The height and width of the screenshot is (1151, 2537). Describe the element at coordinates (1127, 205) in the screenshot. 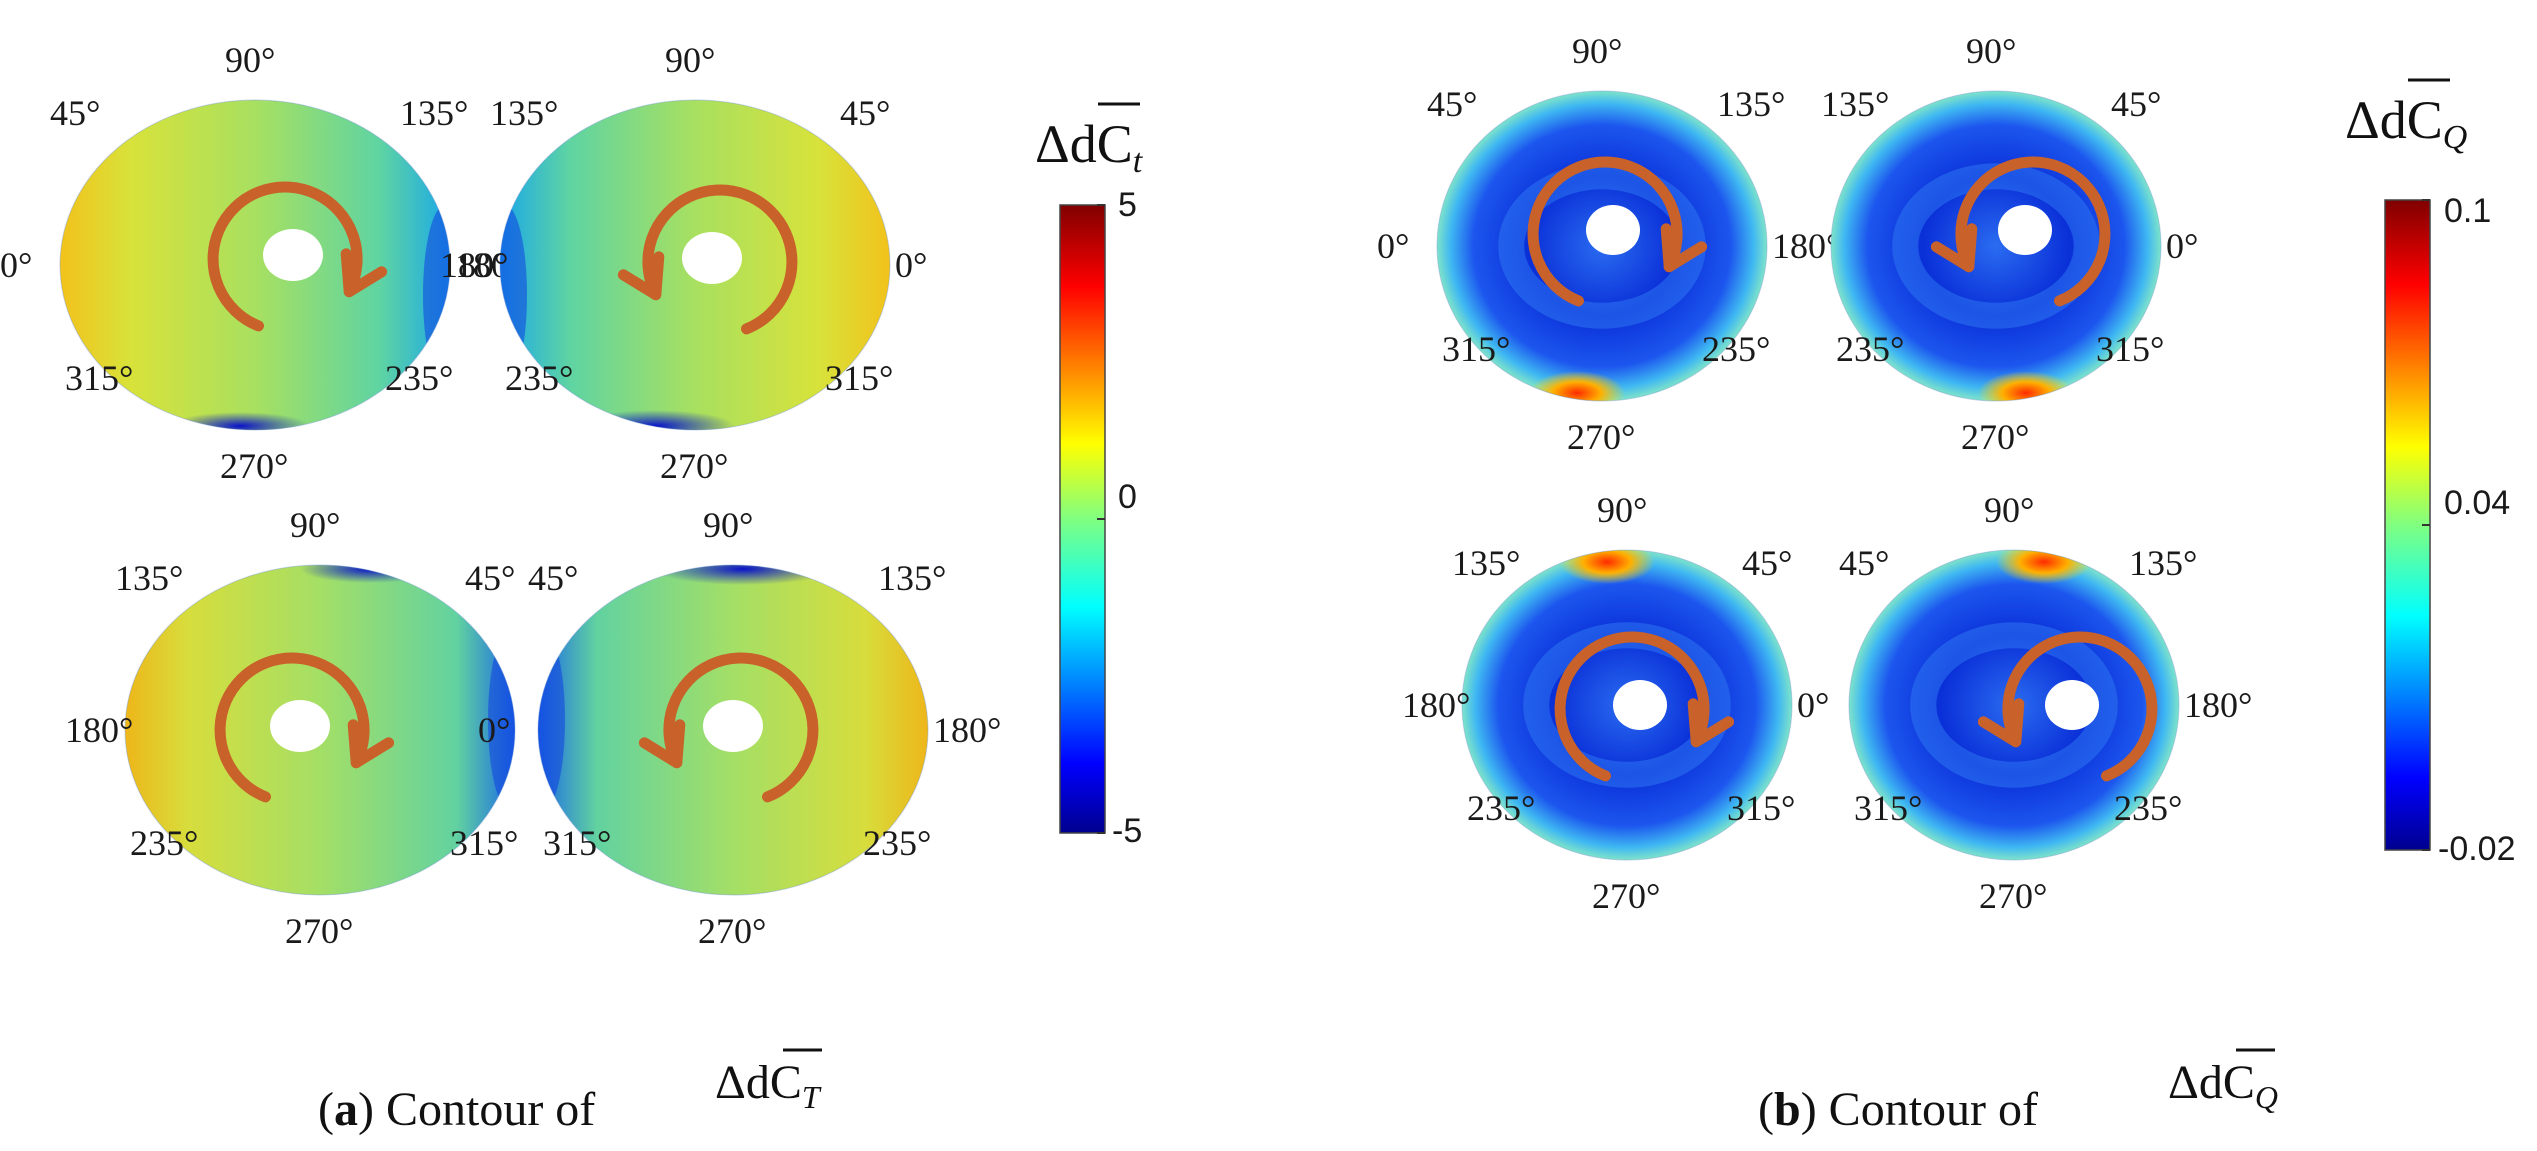

I see `colorbar-a-tick-max: 5` at that location.